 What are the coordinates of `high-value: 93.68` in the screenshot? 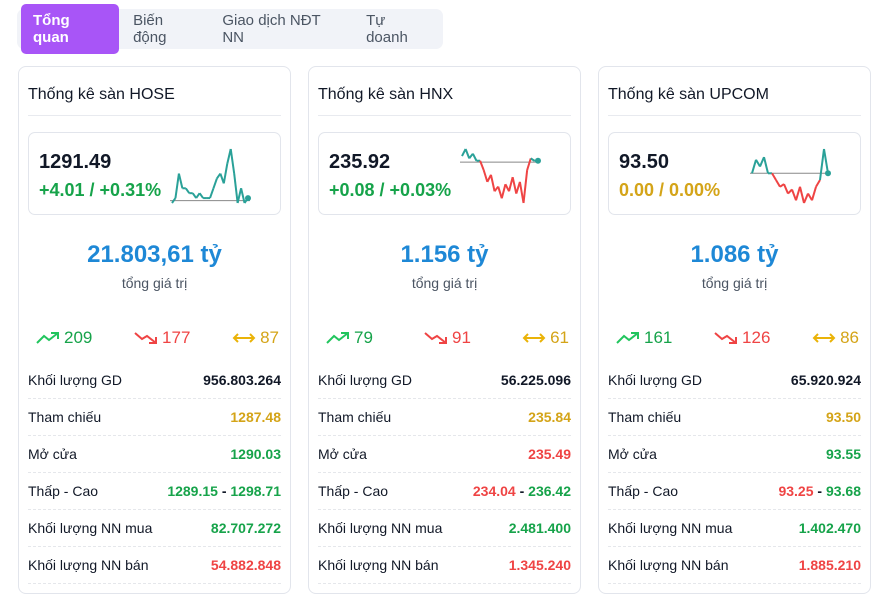 It's located at (843, 491).